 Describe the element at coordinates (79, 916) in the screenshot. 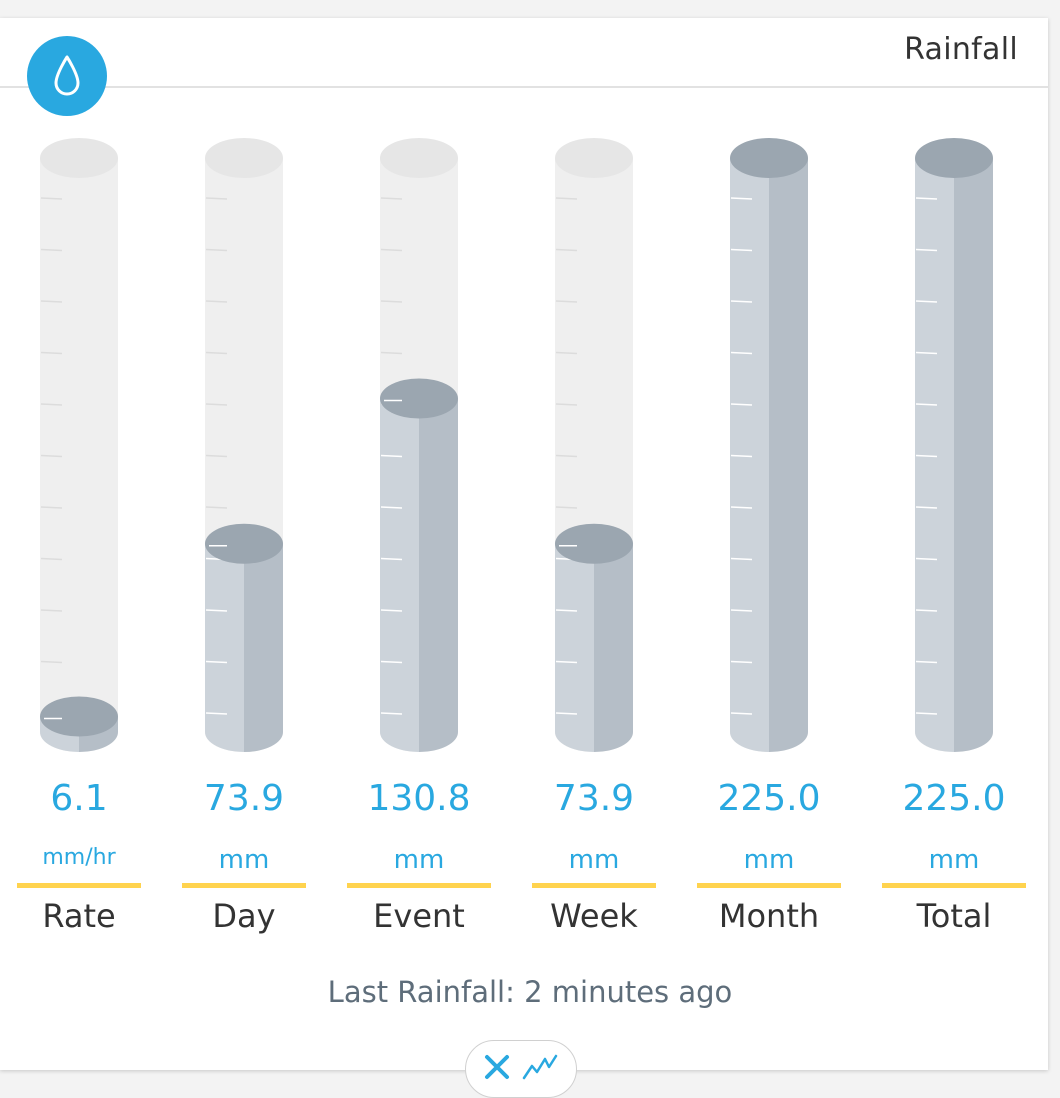

I see `rate-label: Rate` at that location.